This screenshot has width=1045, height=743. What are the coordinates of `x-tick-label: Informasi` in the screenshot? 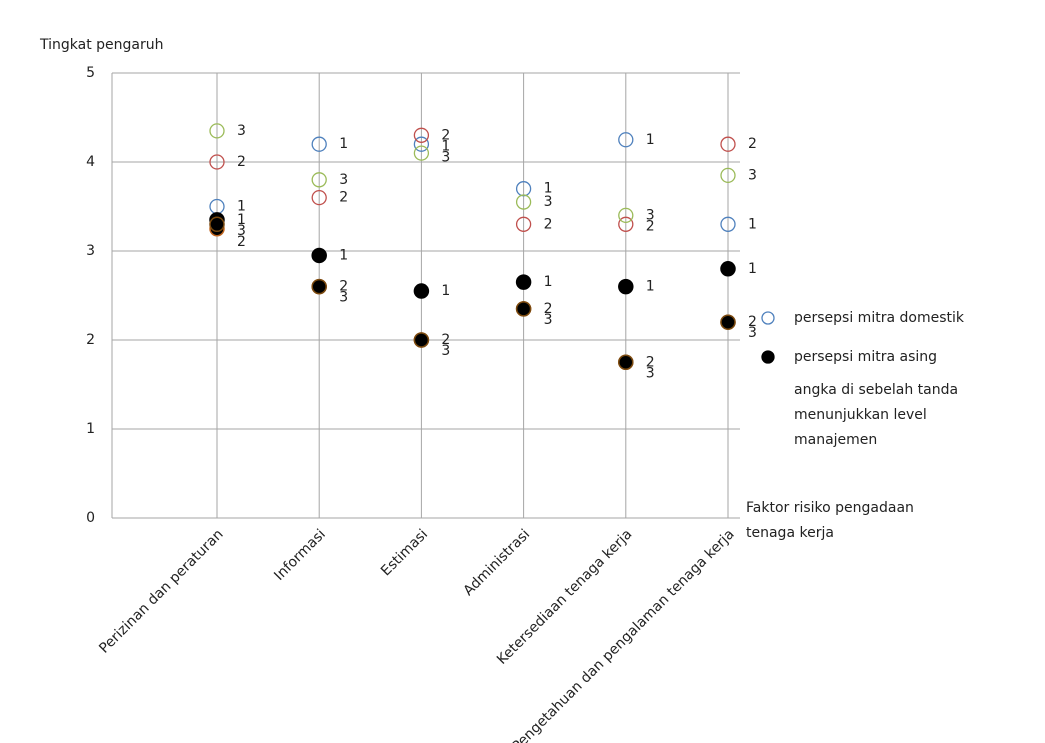 It's located at (300, 555).